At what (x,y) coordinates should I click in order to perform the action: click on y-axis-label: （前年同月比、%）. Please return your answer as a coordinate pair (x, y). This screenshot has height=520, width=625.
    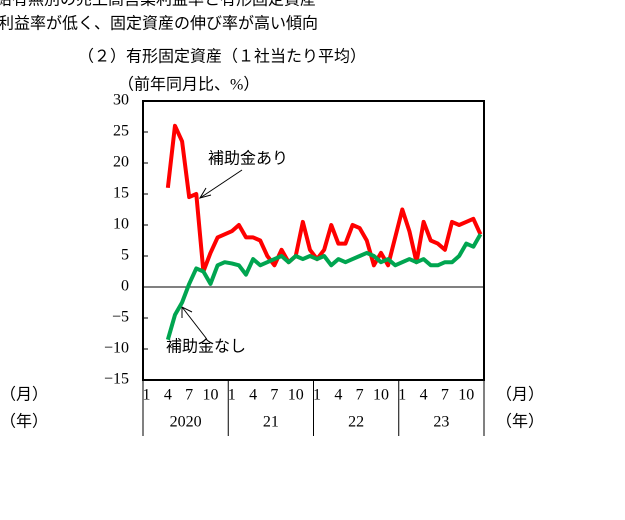
    Looking at the image, I should click on (188, 85).